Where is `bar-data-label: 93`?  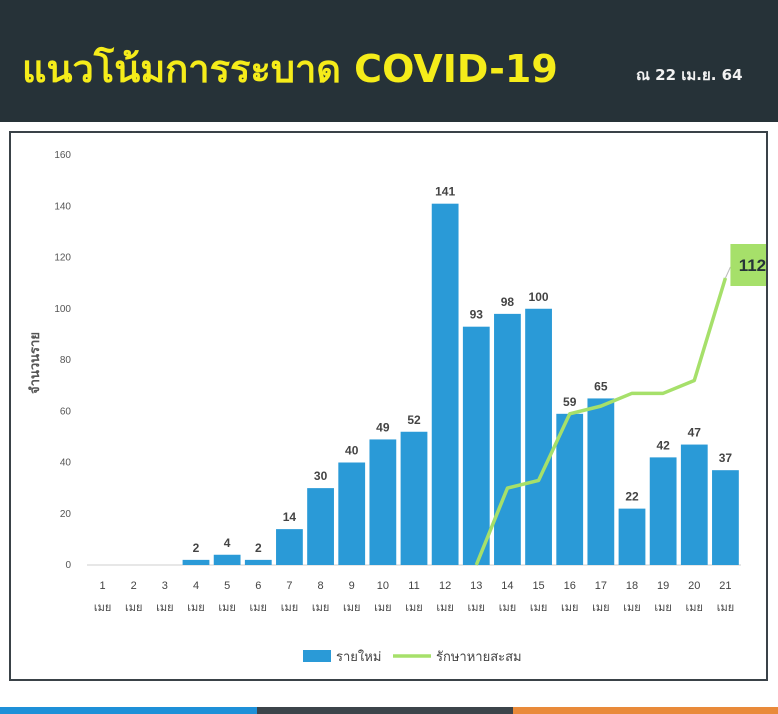
bar-data-label: 93 is located at coordinates (477, 315).